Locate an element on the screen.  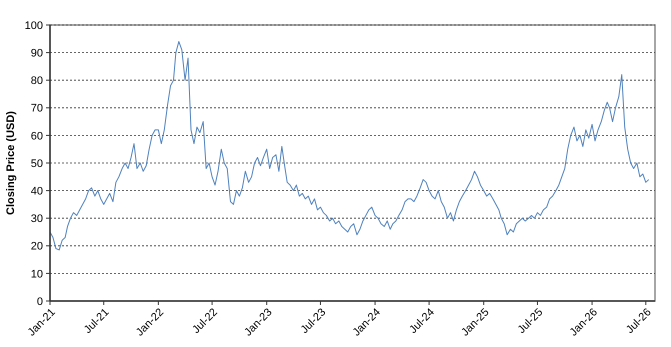
y-tick-label: 30 is located at coordinates (36, 219).